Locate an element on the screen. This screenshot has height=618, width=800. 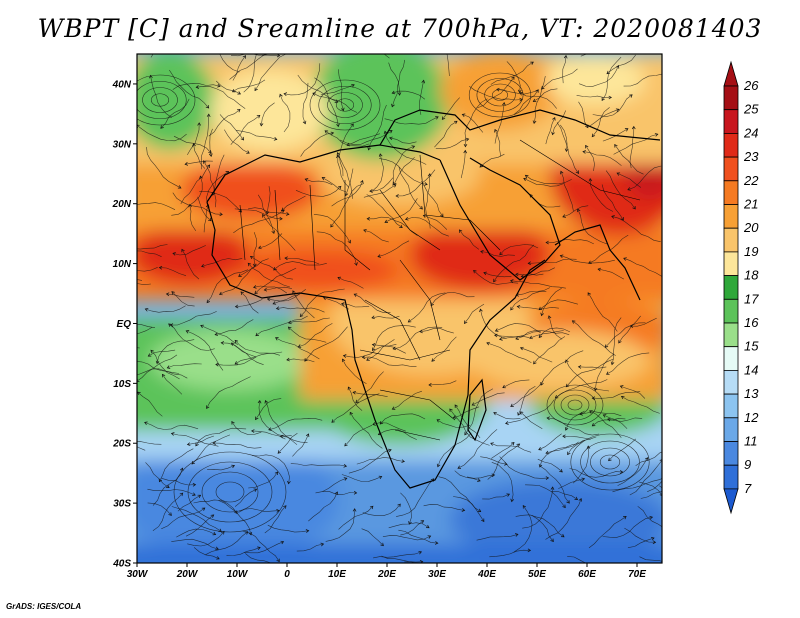
colorbar-label: 22 is located at coordinates (751, 180).